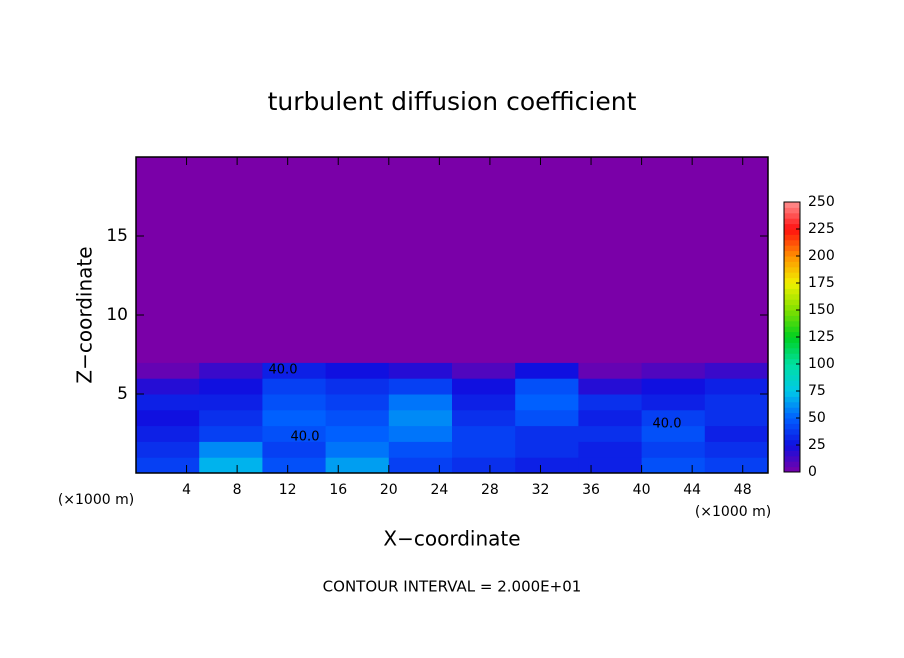  Describe the element at coordinates (591, 490) in the screenshot. I see `x-tick-label: 36` at that location.